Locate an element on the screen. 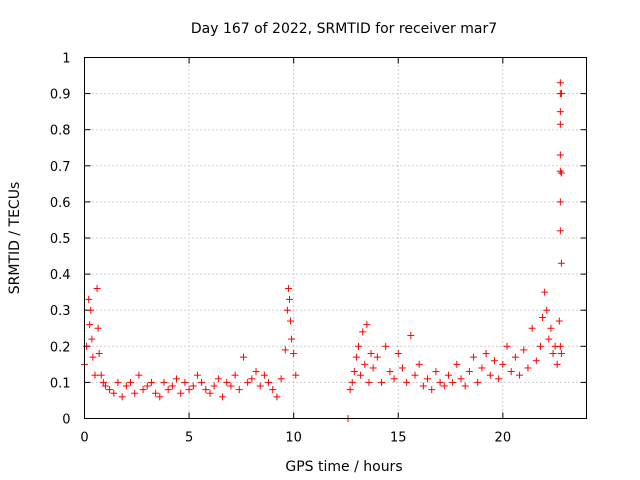 The height and width of the screenshot is (480, 640). x-tick-label: 5 is located at coordinates (189, 438).